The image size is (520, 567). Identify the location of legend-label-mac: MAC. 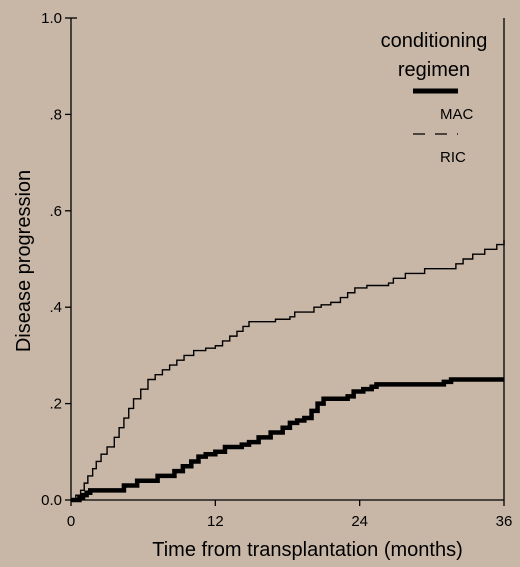
(457, 114).